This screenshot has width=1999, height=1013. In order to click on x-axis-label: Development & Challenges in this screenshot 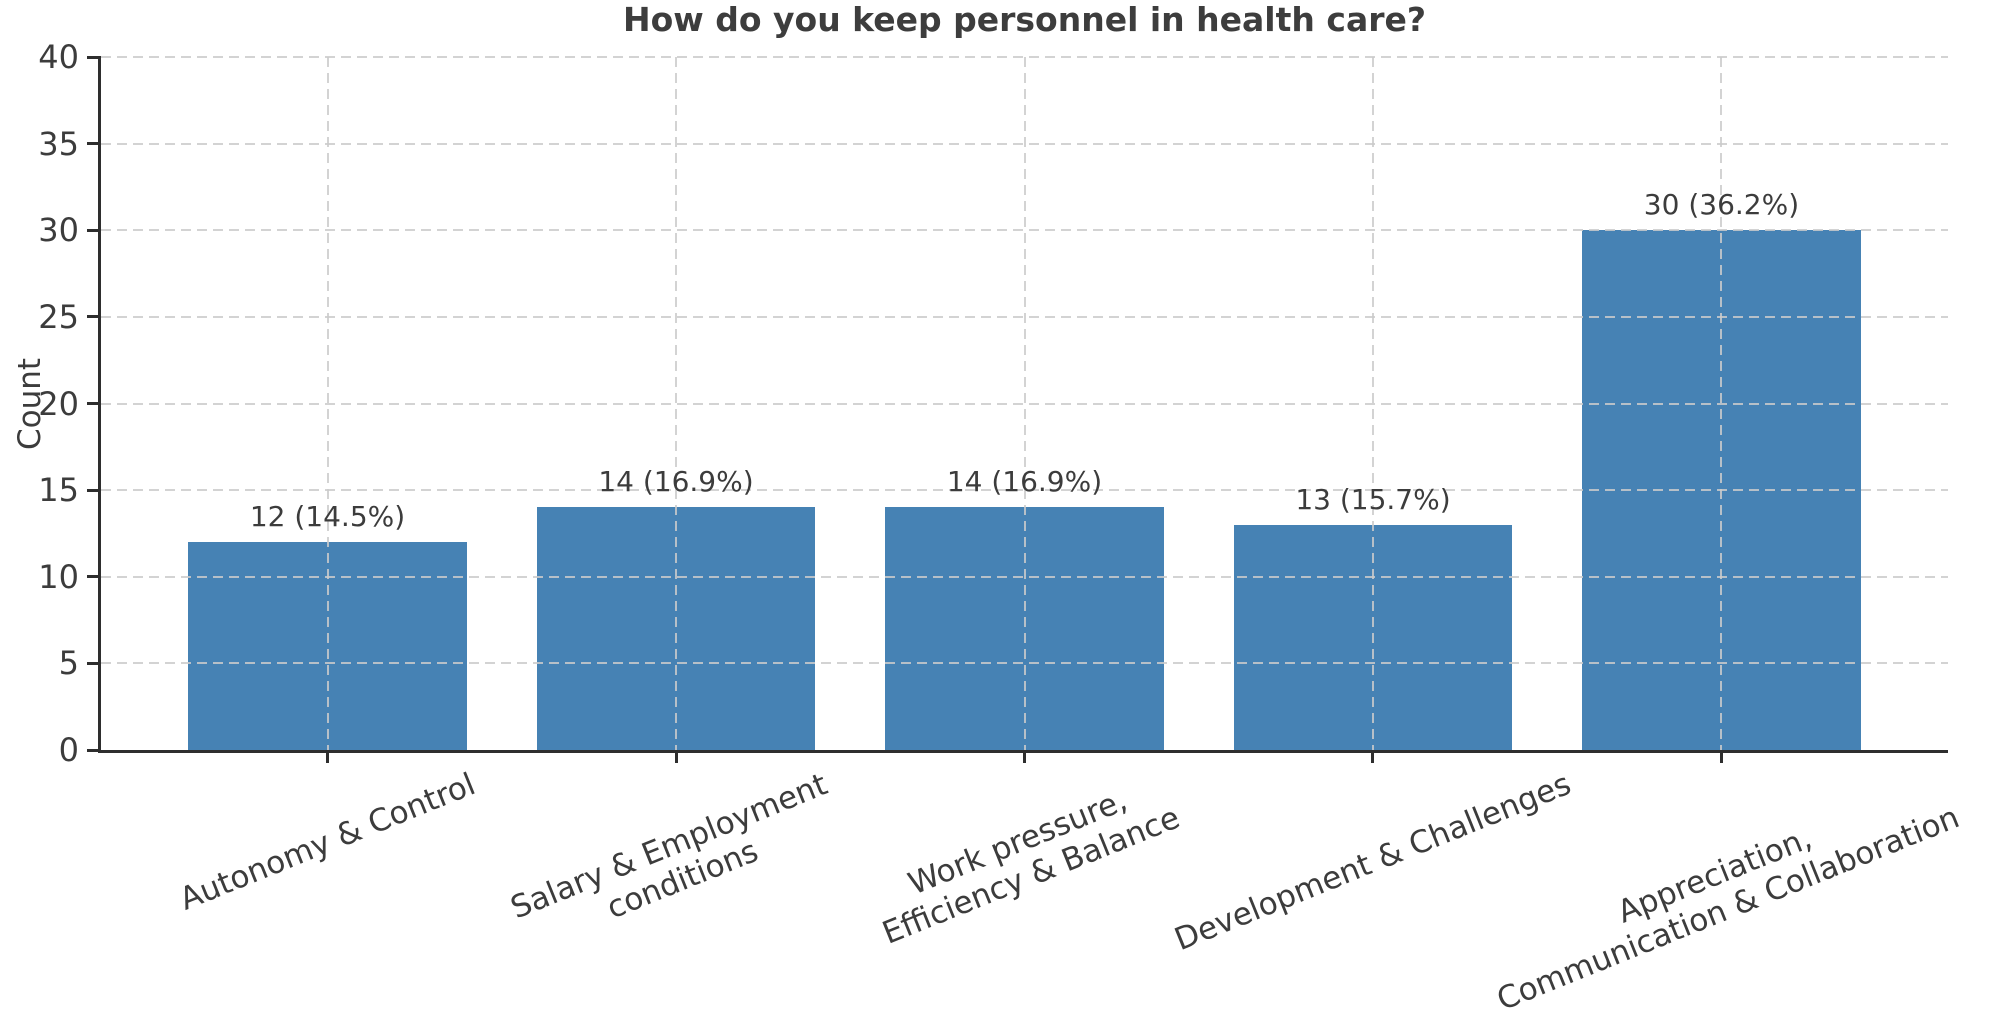, I will do `click(1373, 862)`.